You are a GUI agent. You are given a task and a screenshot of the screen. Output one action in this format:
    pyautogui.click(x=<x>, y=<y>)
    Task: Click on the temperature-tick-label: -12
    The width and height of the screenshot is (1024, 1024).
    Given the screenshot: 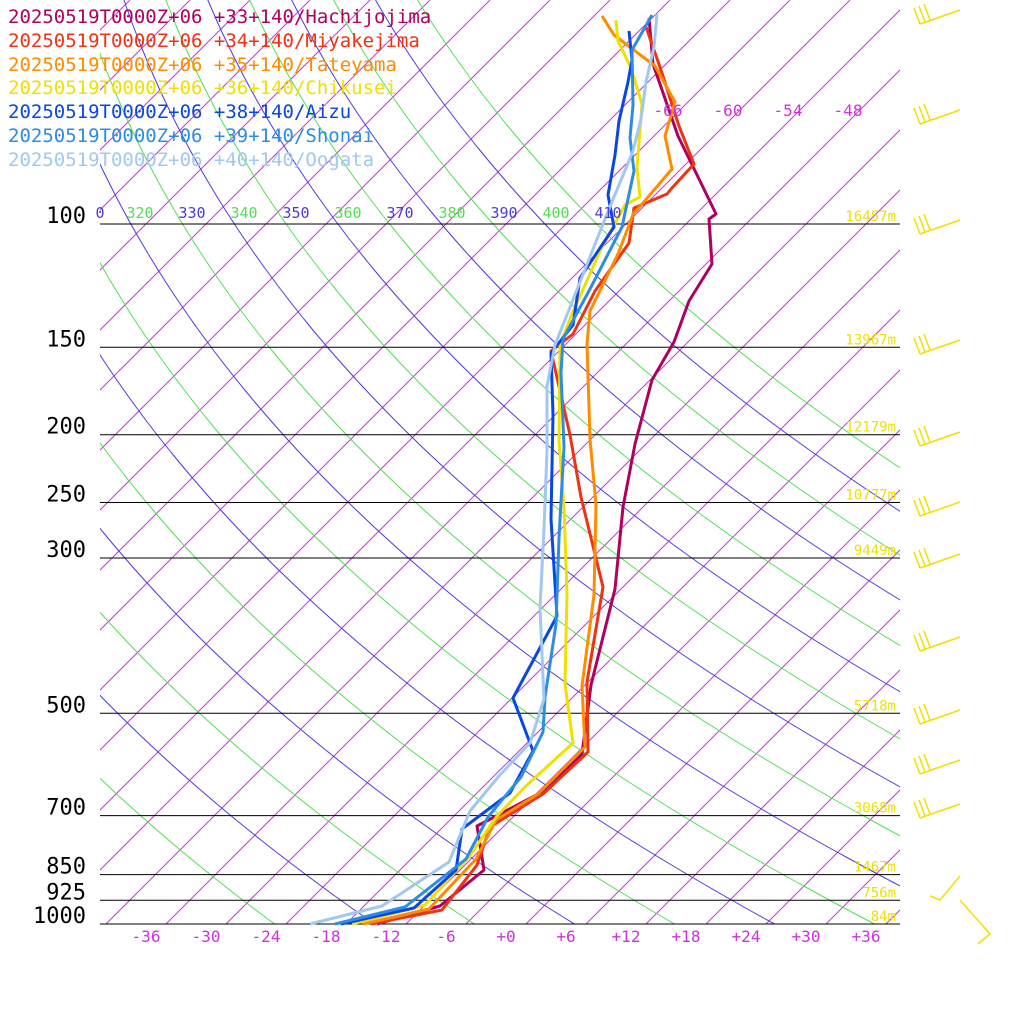 What is the action you would take?
    pyautogui.click(x=386, y=936)
    